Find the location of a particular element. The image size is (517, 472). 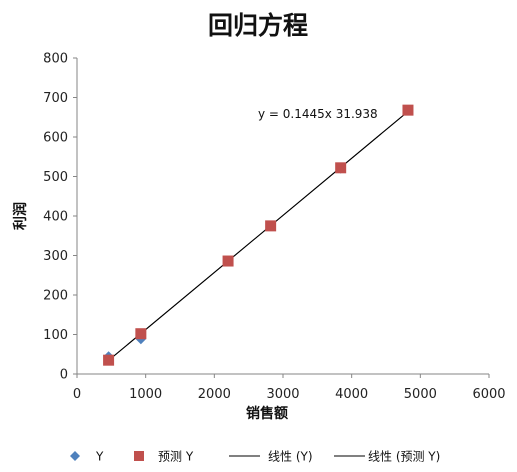

x-tick-label: 3000 is located at coordinates (282, 394).